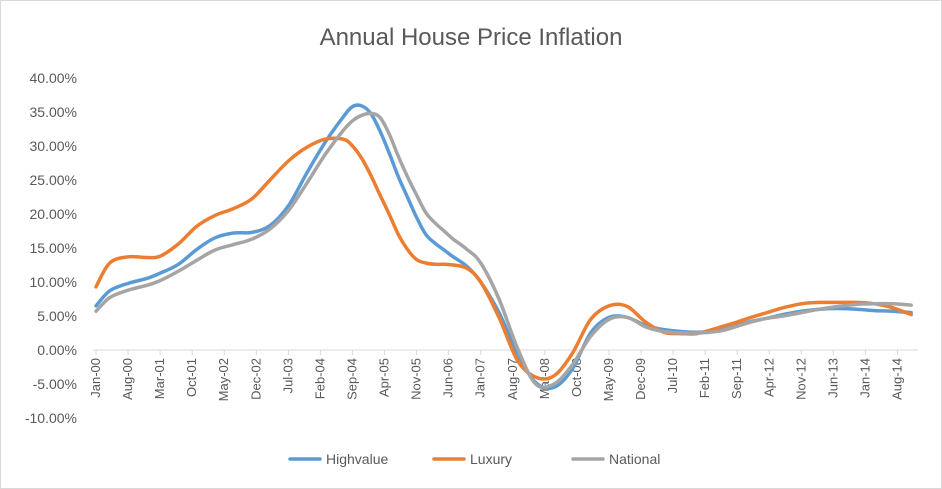  I want to click on x-tick-label: Apr-05, so click(384, 377).